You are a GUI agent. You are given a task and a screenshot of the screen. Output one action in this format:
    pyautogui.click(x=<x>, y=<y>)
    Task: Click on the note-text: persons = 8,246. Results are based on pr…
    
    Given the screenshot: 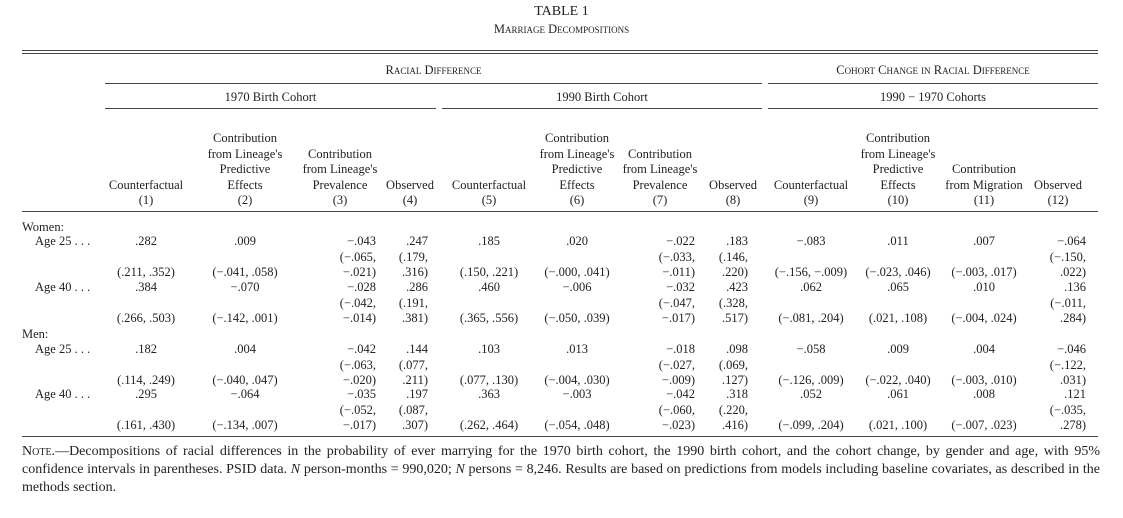 What is the action you would take?
    pyautogui.click(x=561, y=478)
    